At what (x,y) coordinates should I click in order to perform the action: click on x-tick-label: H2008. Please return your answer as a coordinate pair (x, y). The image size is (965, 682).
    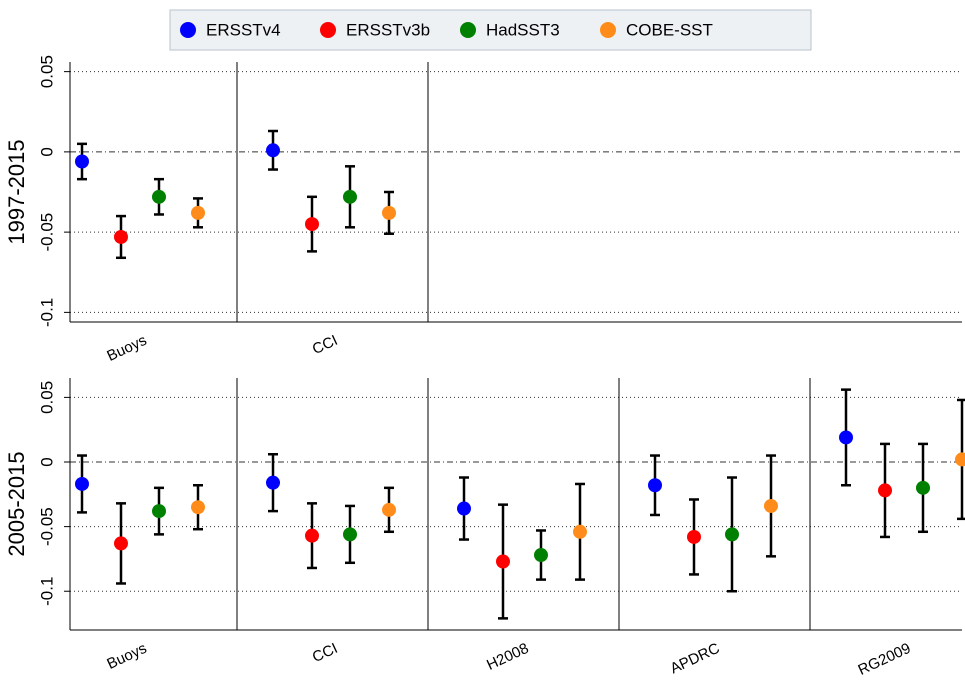
    Looking at the image, I should click on (507, 657).